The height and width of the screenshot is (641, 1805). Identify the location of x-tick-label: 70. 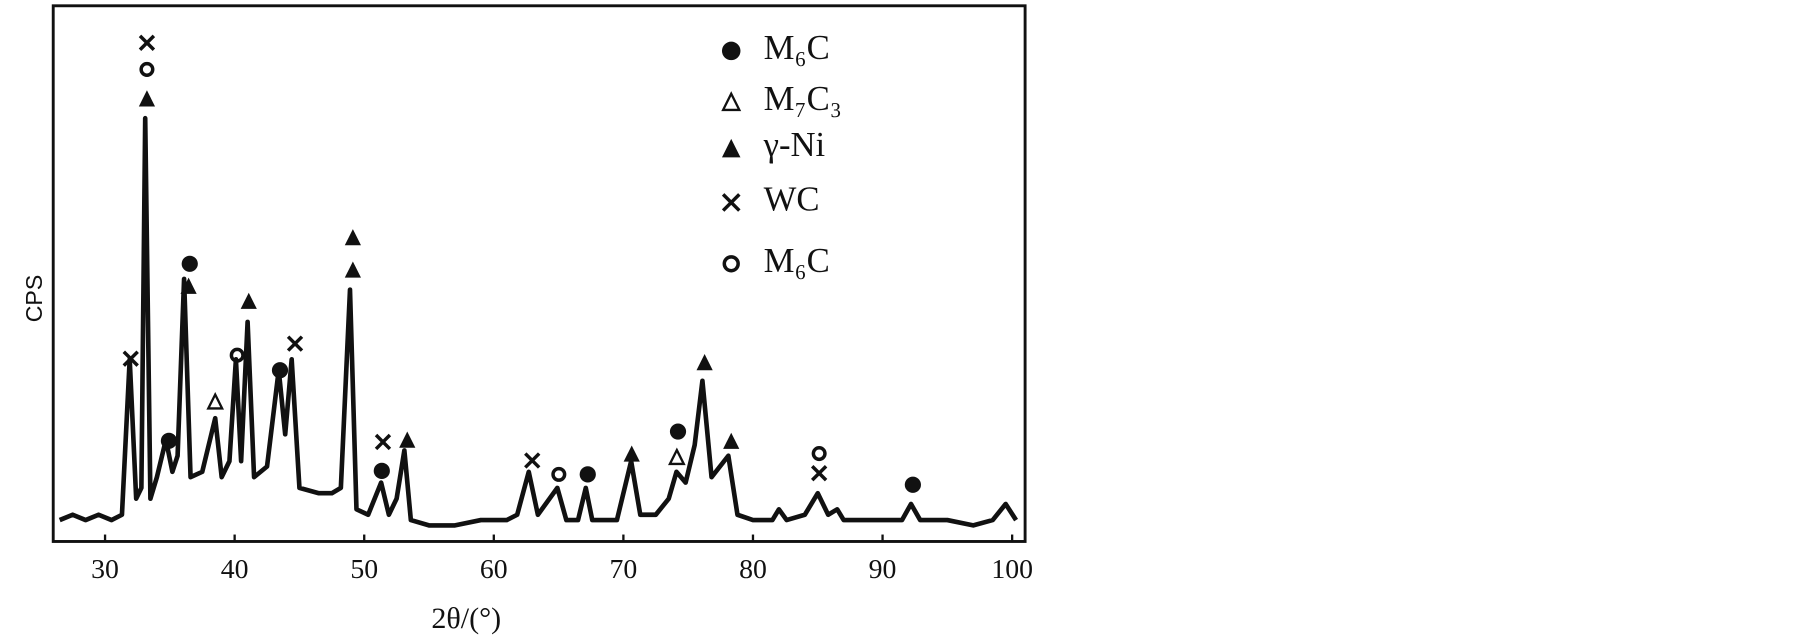
(624, 569).